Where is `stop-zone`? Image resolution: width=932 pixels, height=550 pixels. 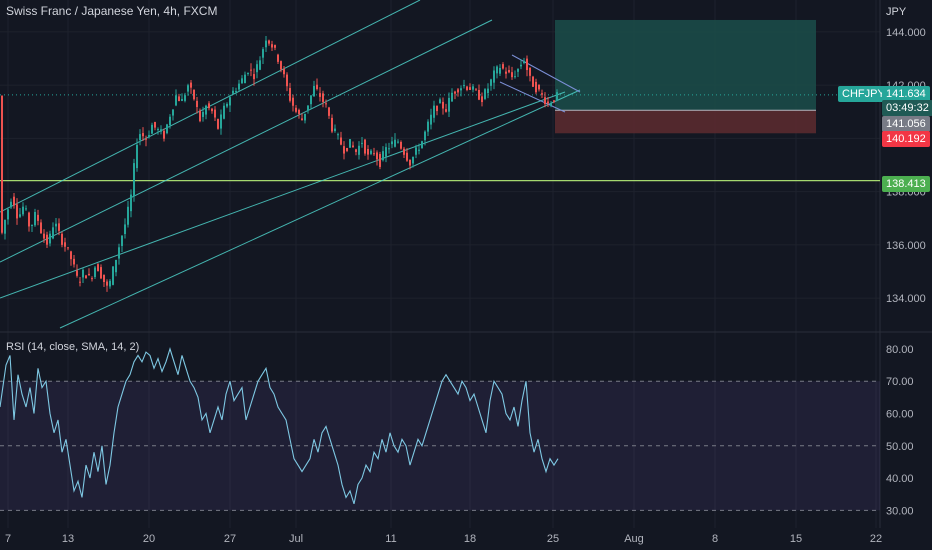 stop-zone is located at coordinates (685, 122).